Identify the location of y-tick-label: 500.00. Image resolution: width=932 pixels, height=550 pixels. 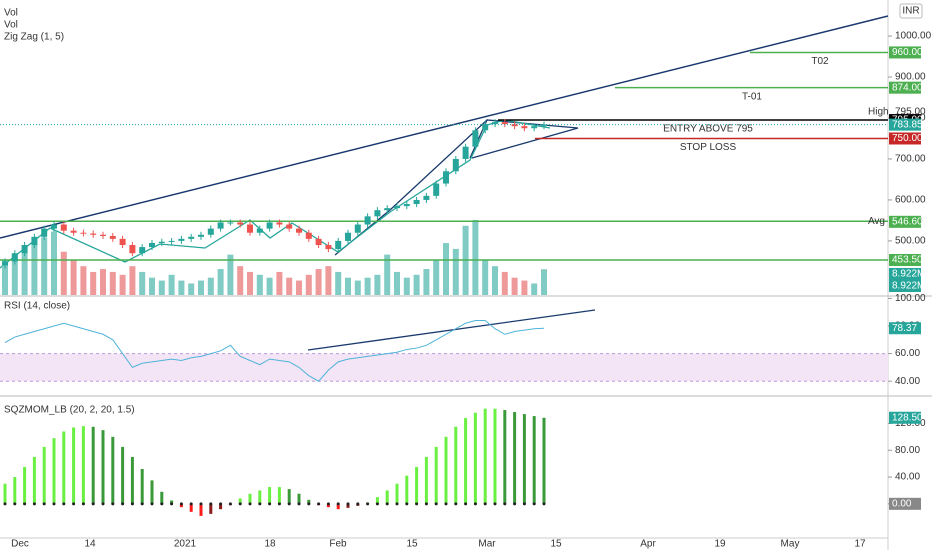
(910, 241).